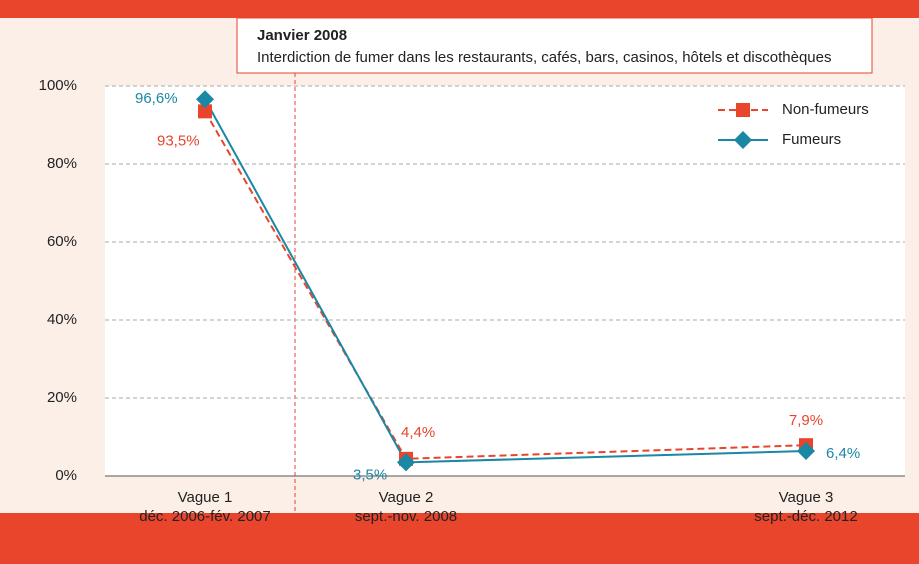  What do you see at coordinates (418, 432) in the screenshot?
I see `data-label: 4,4%` at bounding box center [418, 432].